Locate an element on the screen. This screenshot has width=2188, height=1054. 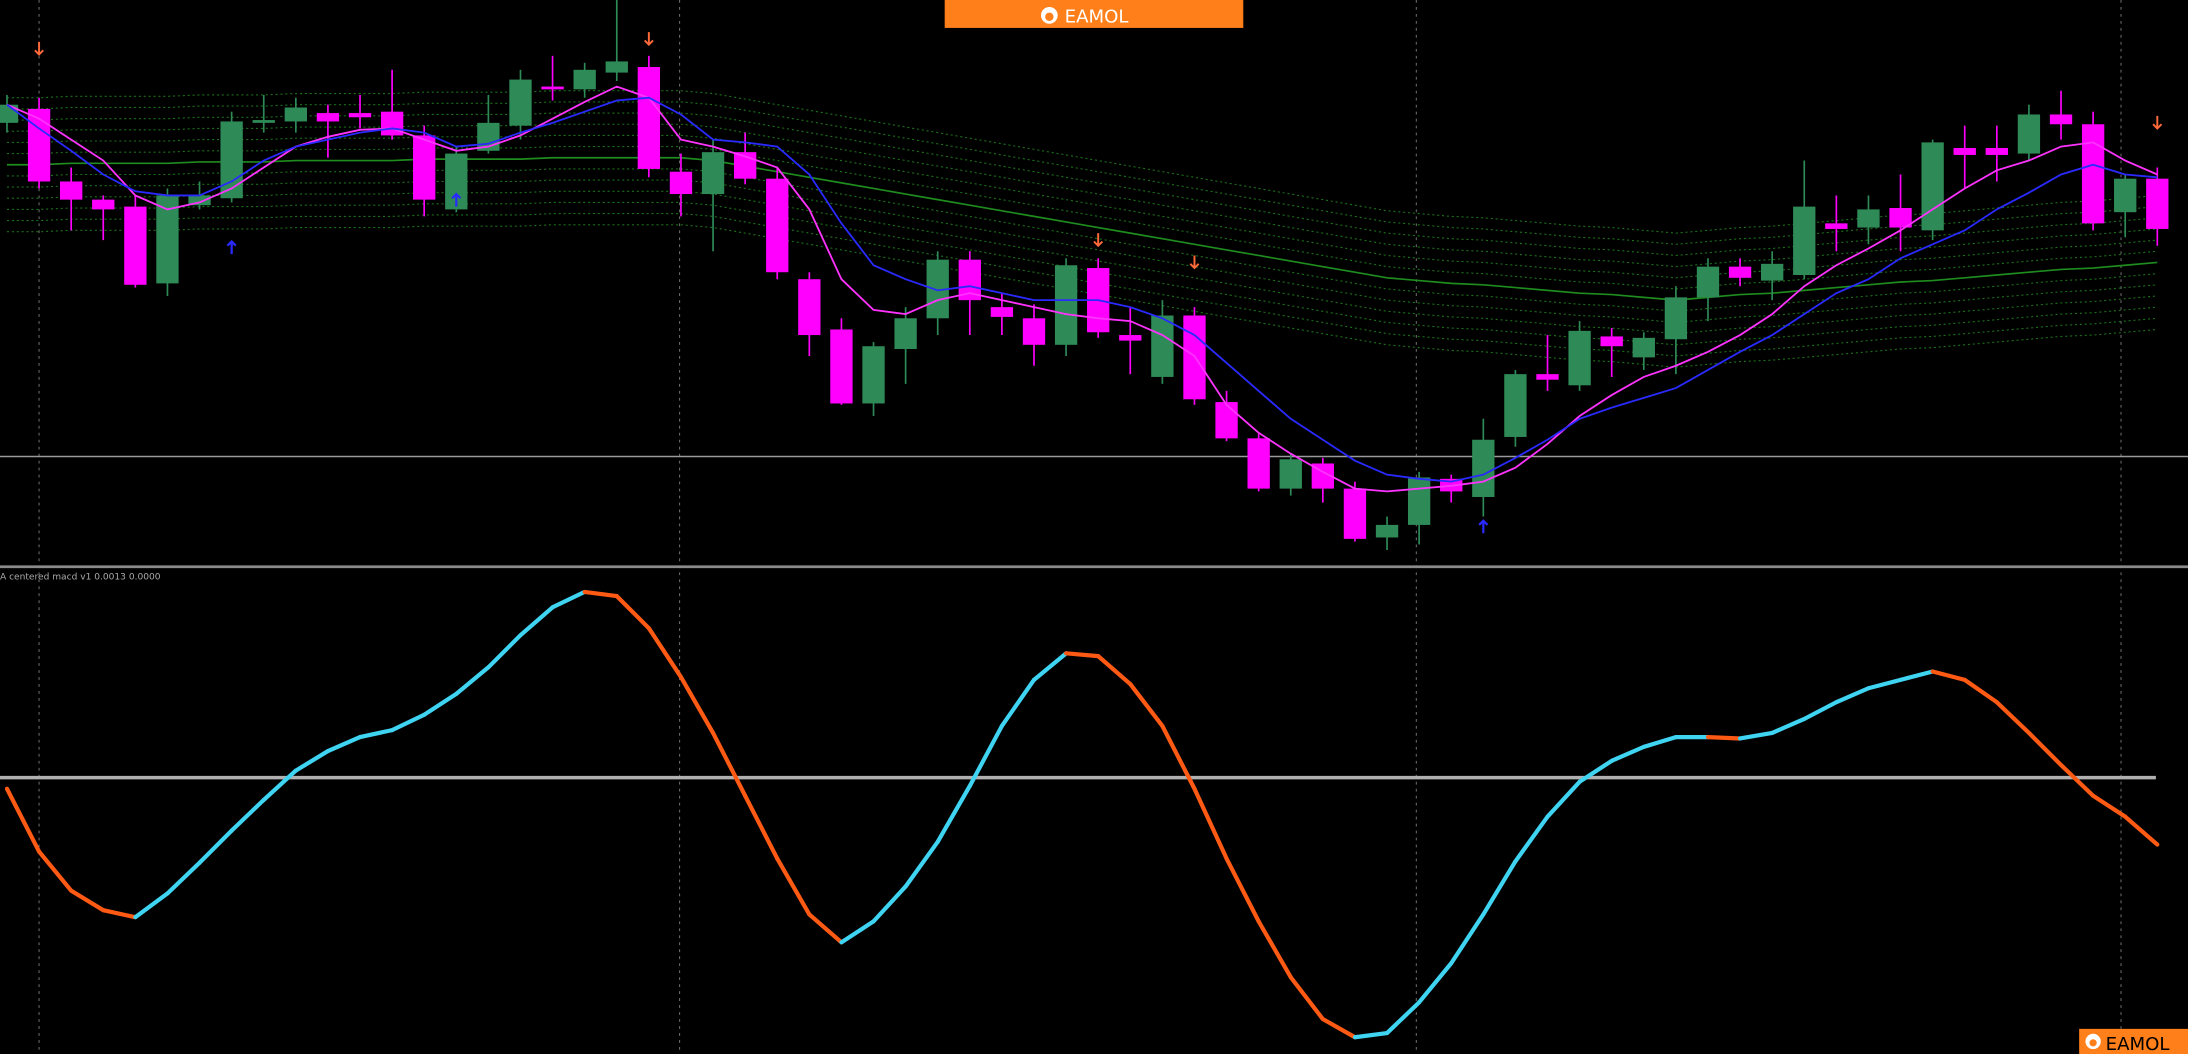
logo-top: EAMOL is located at coordinates (1094, 14).